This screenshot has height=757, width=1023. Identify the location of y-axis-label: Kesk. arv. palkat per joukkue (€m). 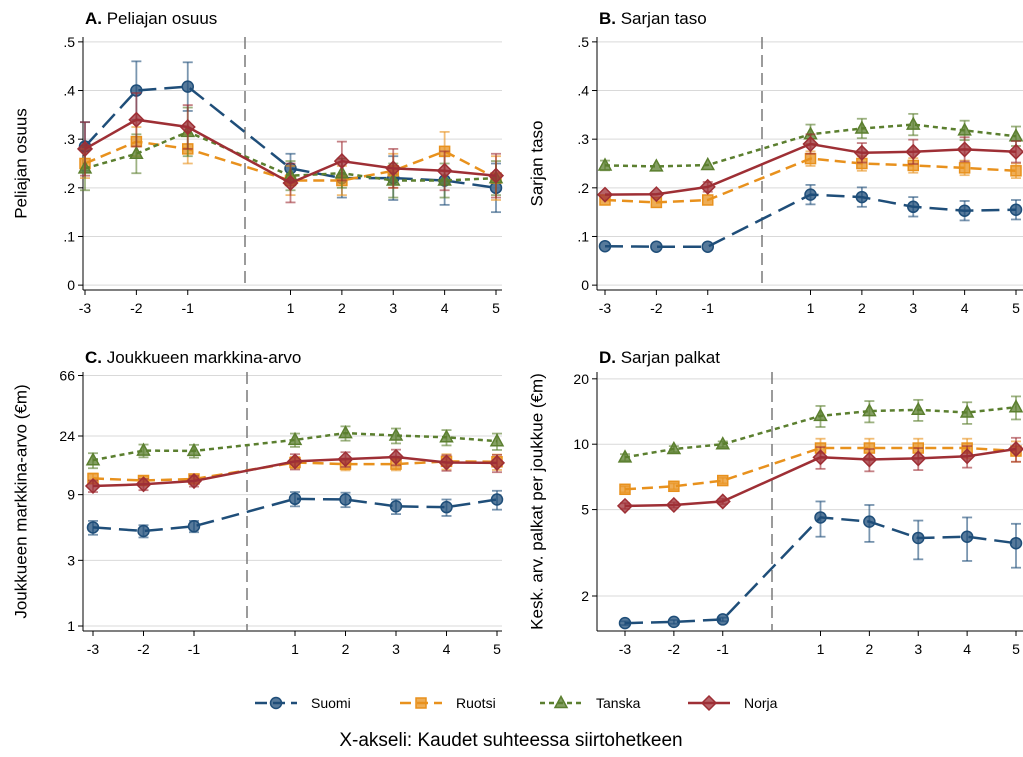
(536, 501).